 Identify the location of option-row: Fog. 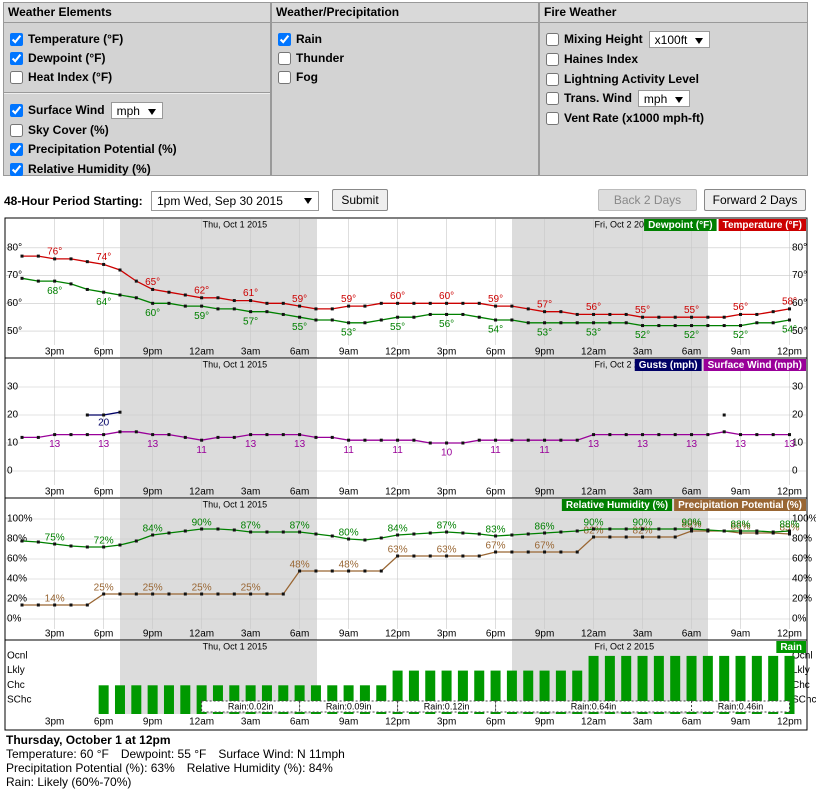
(298, 77).